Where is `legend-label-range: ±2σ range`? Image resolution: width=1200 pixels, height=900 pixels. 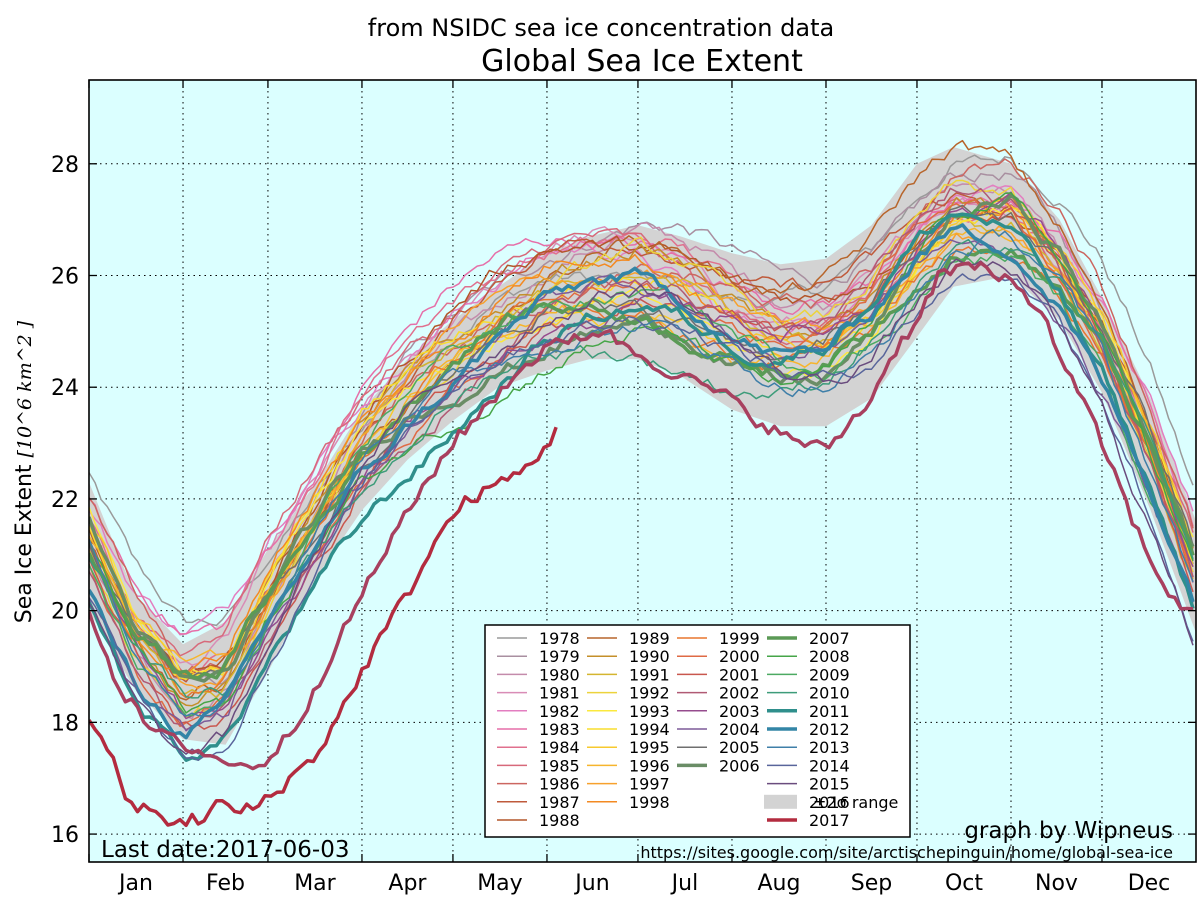 legend-label-range: ±2σ range is located at coordinates (855, 802).